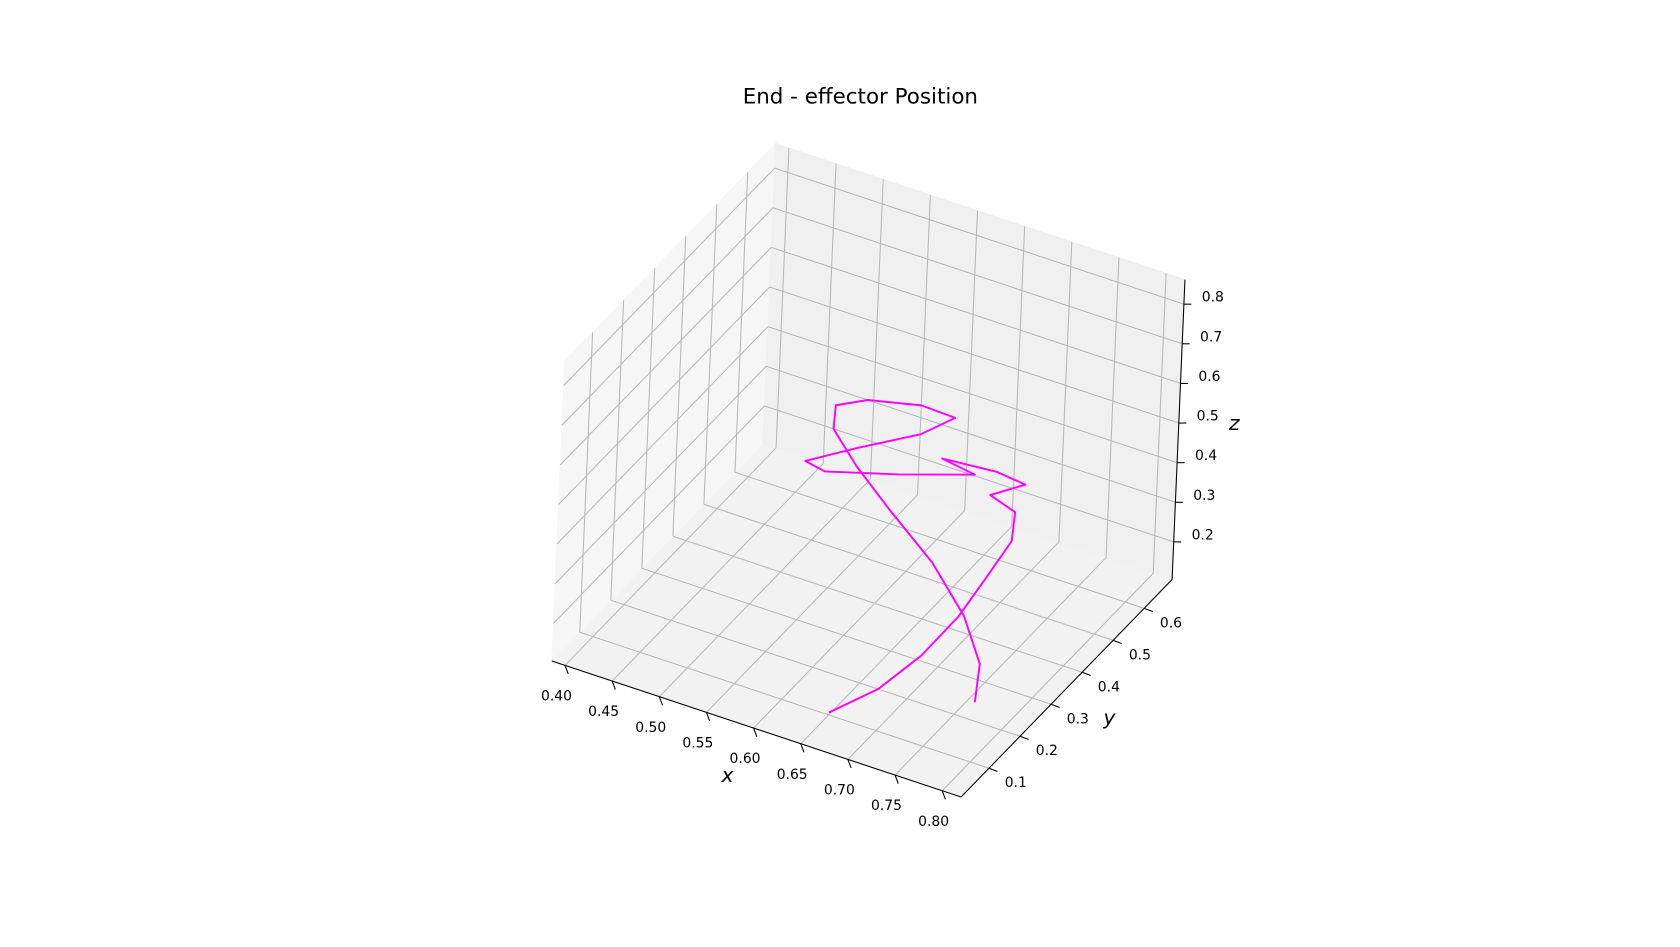 The width and height of the screenshot is (1680, 947). What do you see at coordinates (1109, 717) in the screenshot?
I see `y-axis-label: y` at bounding box center [1109, 717].